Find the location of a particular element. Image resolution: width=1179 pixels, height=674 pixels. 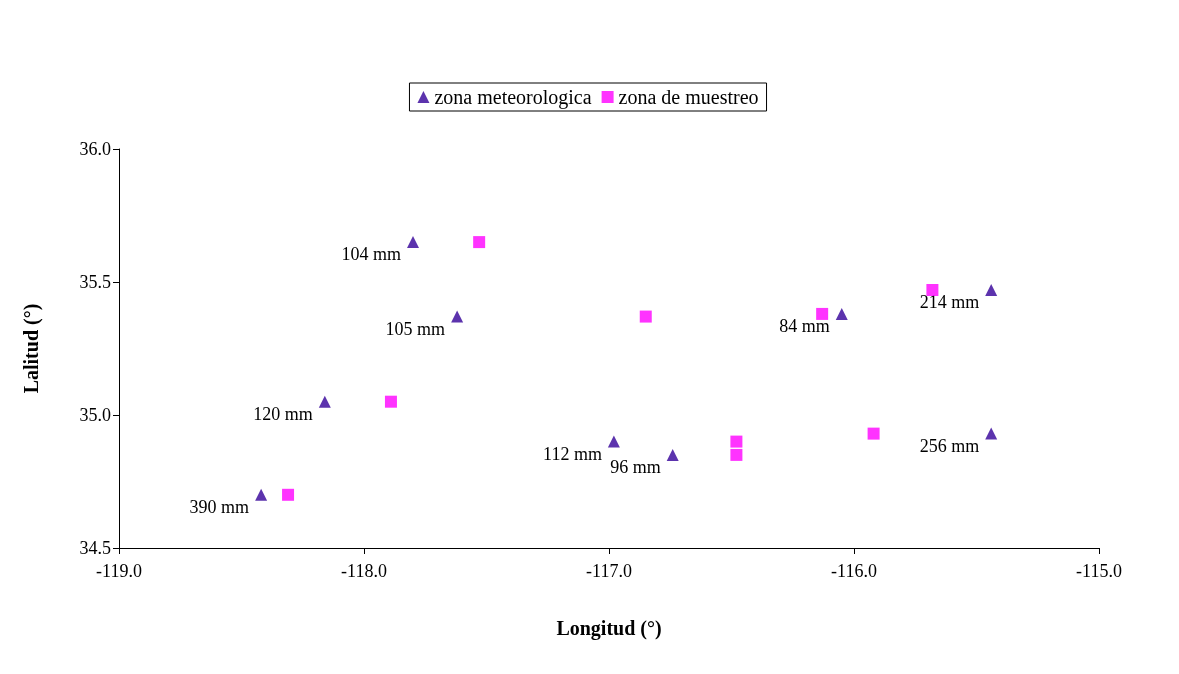

annotation: 214 mm is located at coordinates (949, 301).